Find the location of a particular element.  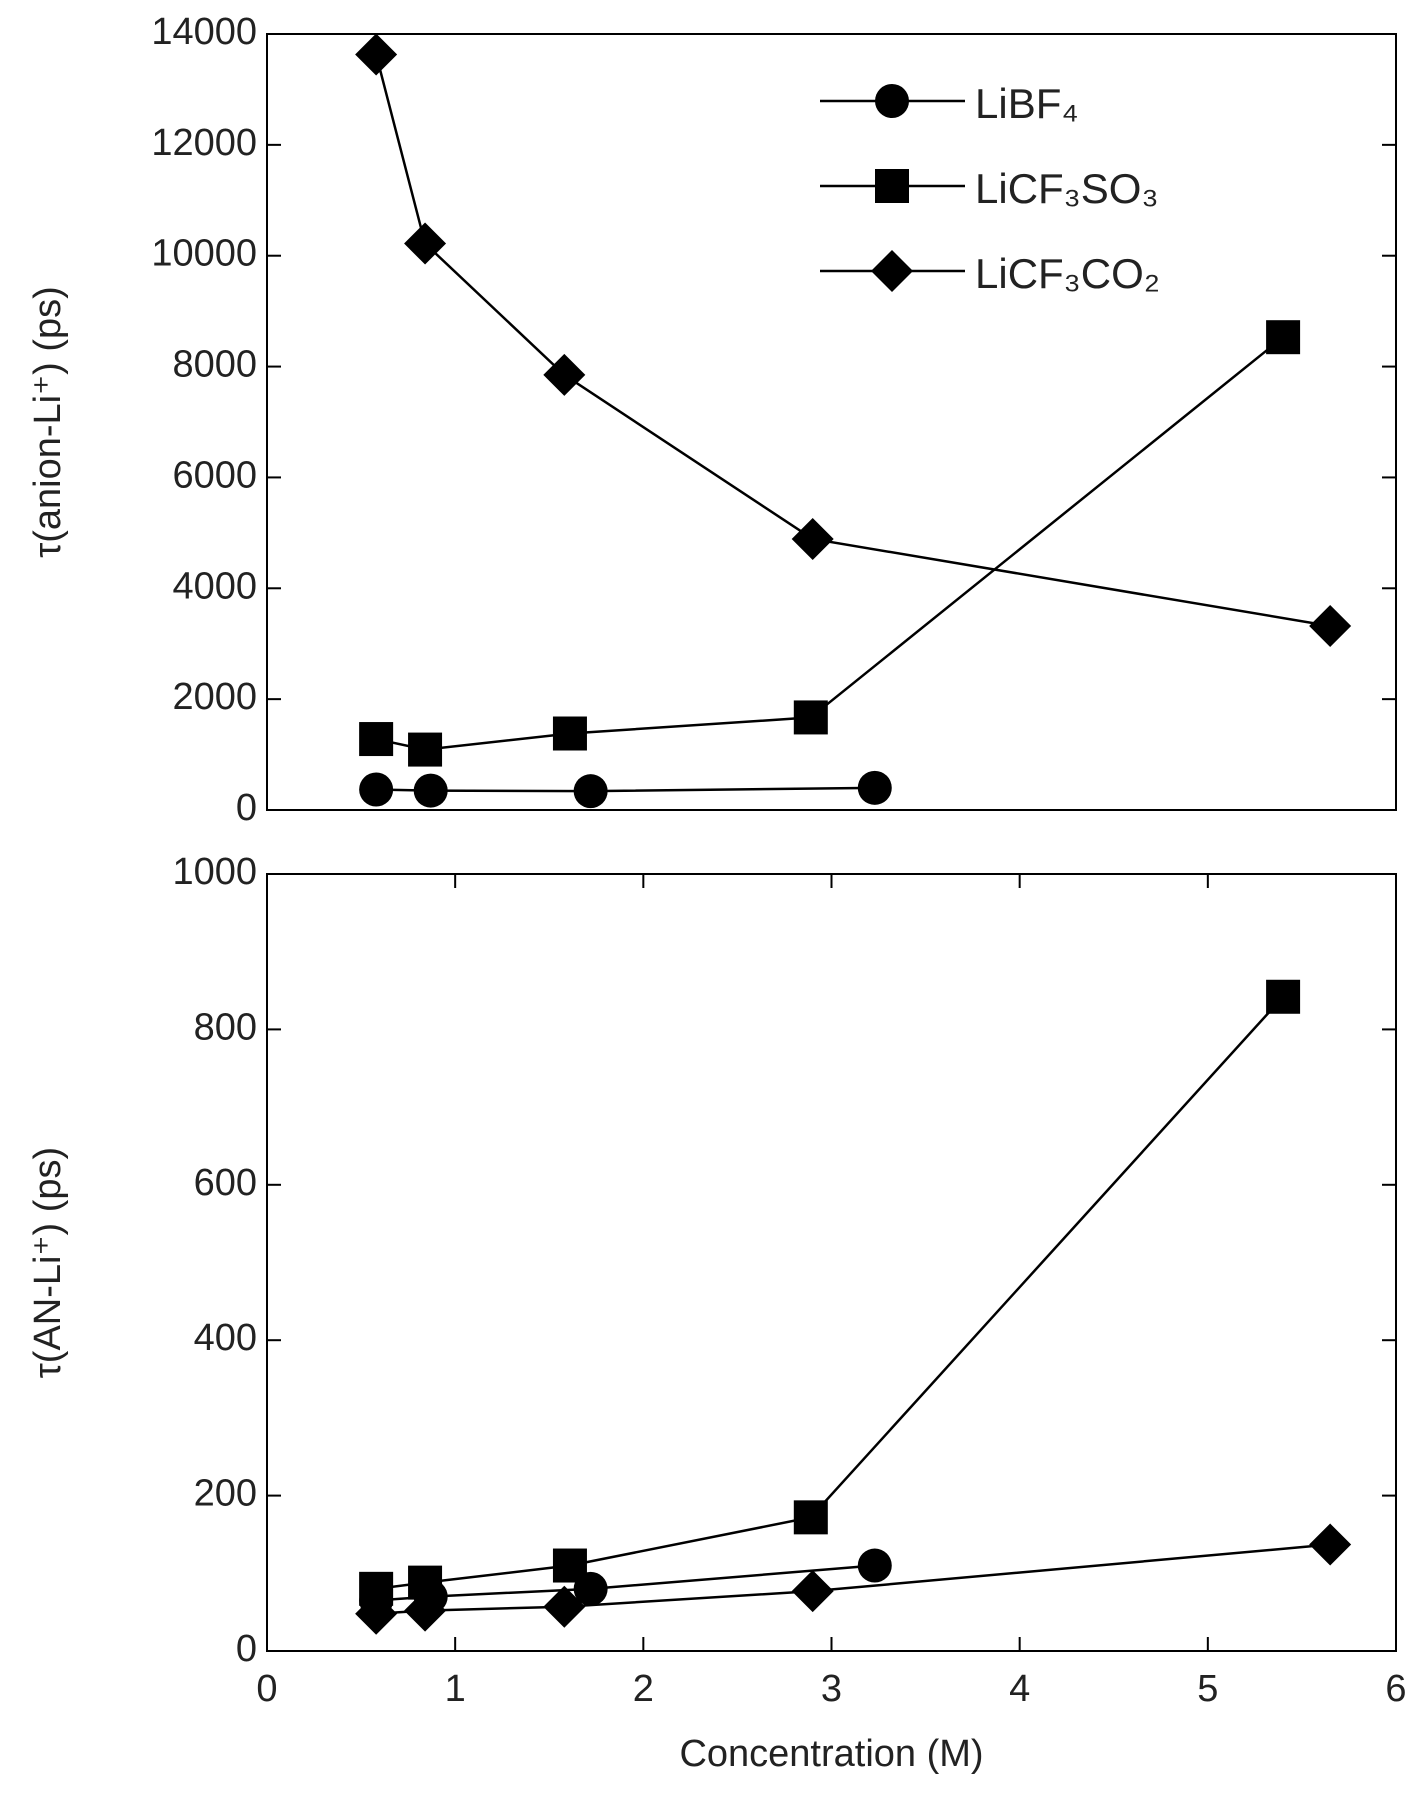

y-tick-label: 800 is located at coordinates (225, 1027).